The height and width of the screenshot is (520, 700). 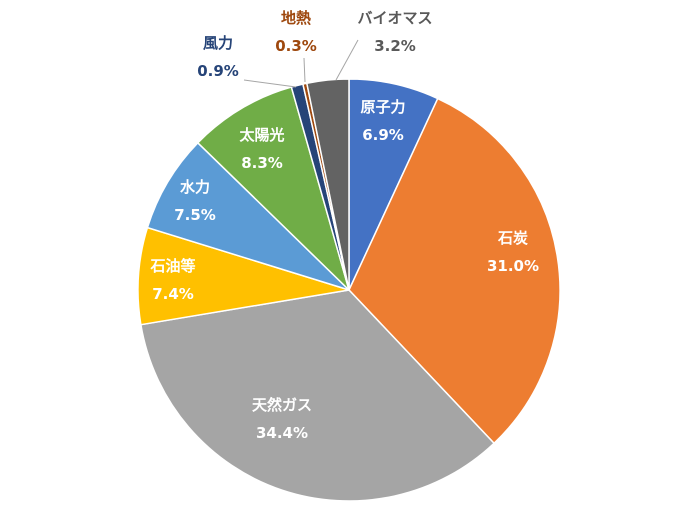 I want to click on slice-name-label-7: 風力, so click(x=218, y=43).